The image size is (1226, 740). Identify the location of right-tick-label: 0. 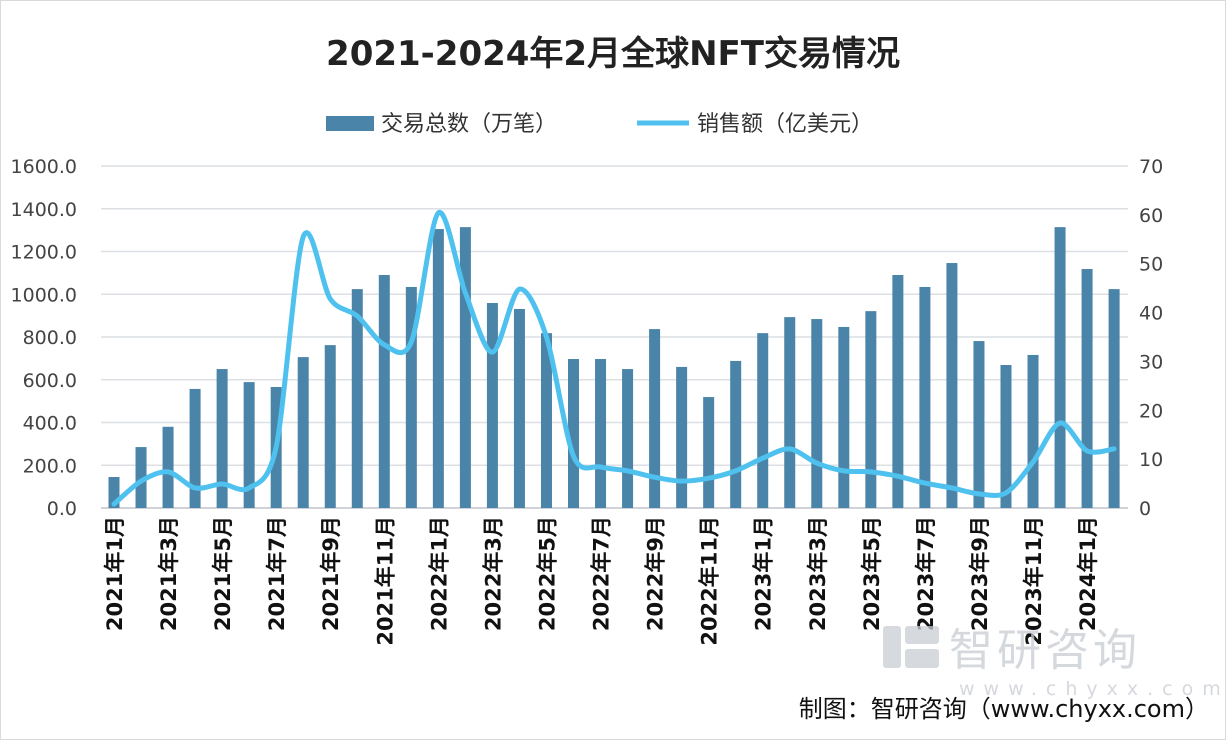
(1145, 509).